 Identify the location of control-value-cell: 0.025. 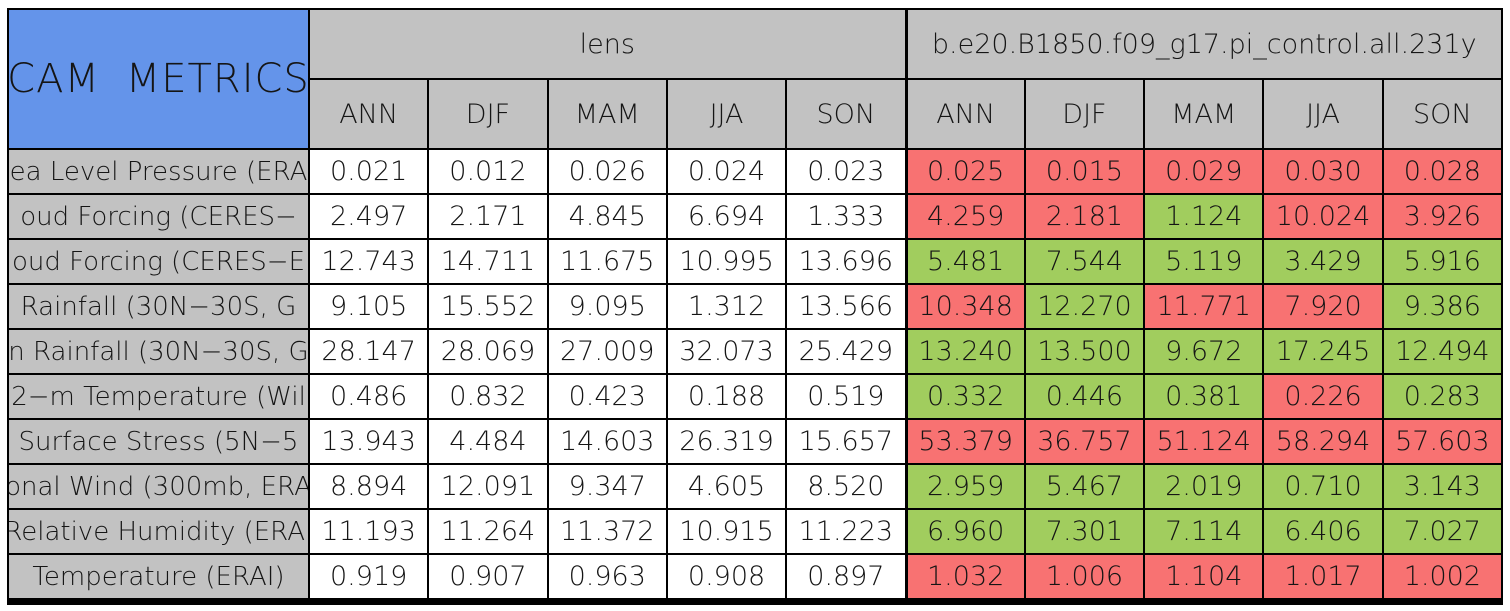
(965, 171).